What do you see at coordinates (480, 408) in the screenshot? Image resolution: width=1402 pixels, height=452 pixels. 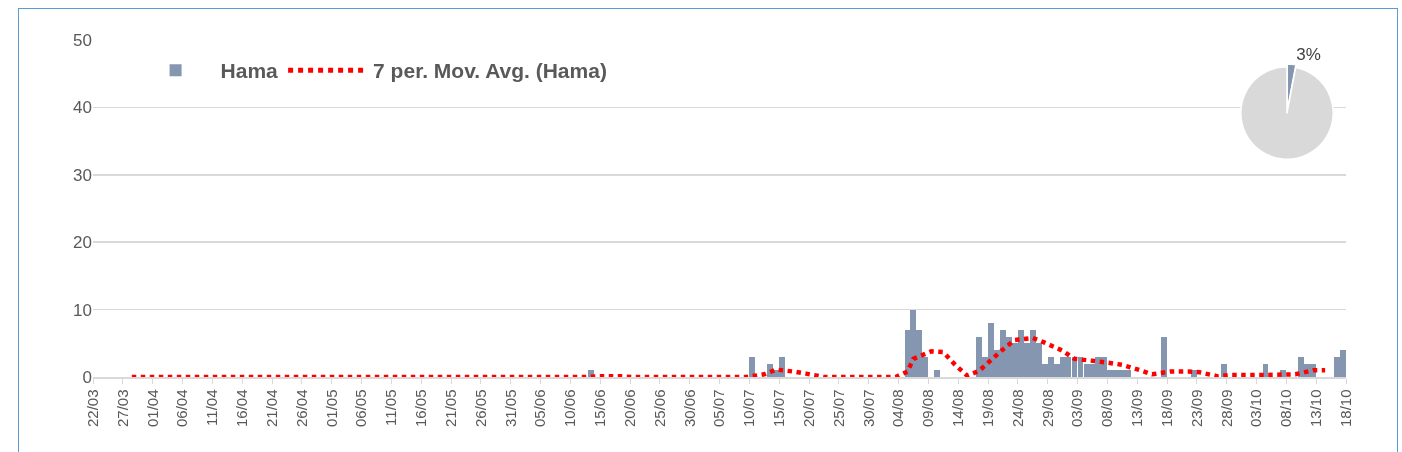 I see `x-tick-label: 26/05` at bounding box center [480, 408].